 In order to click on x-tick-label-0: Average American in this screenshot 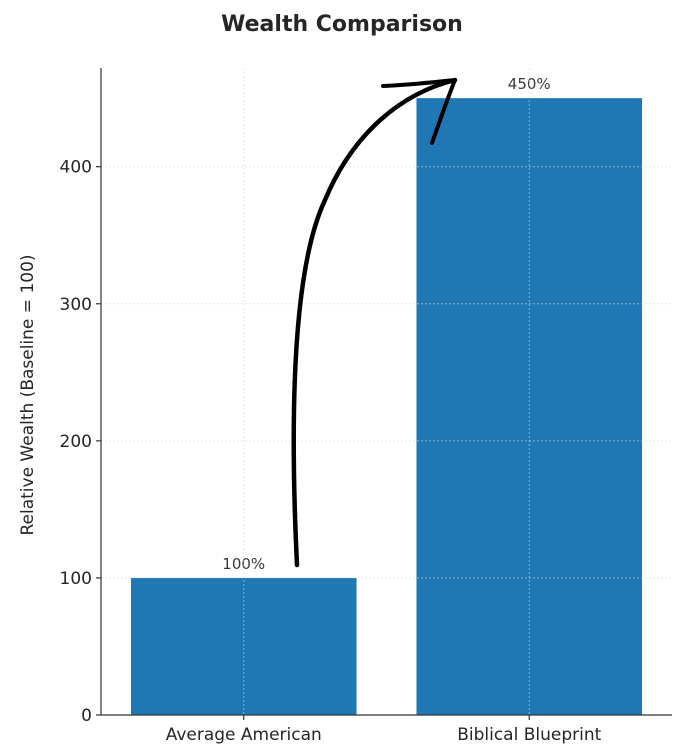, I will do `click(244, 735)`.